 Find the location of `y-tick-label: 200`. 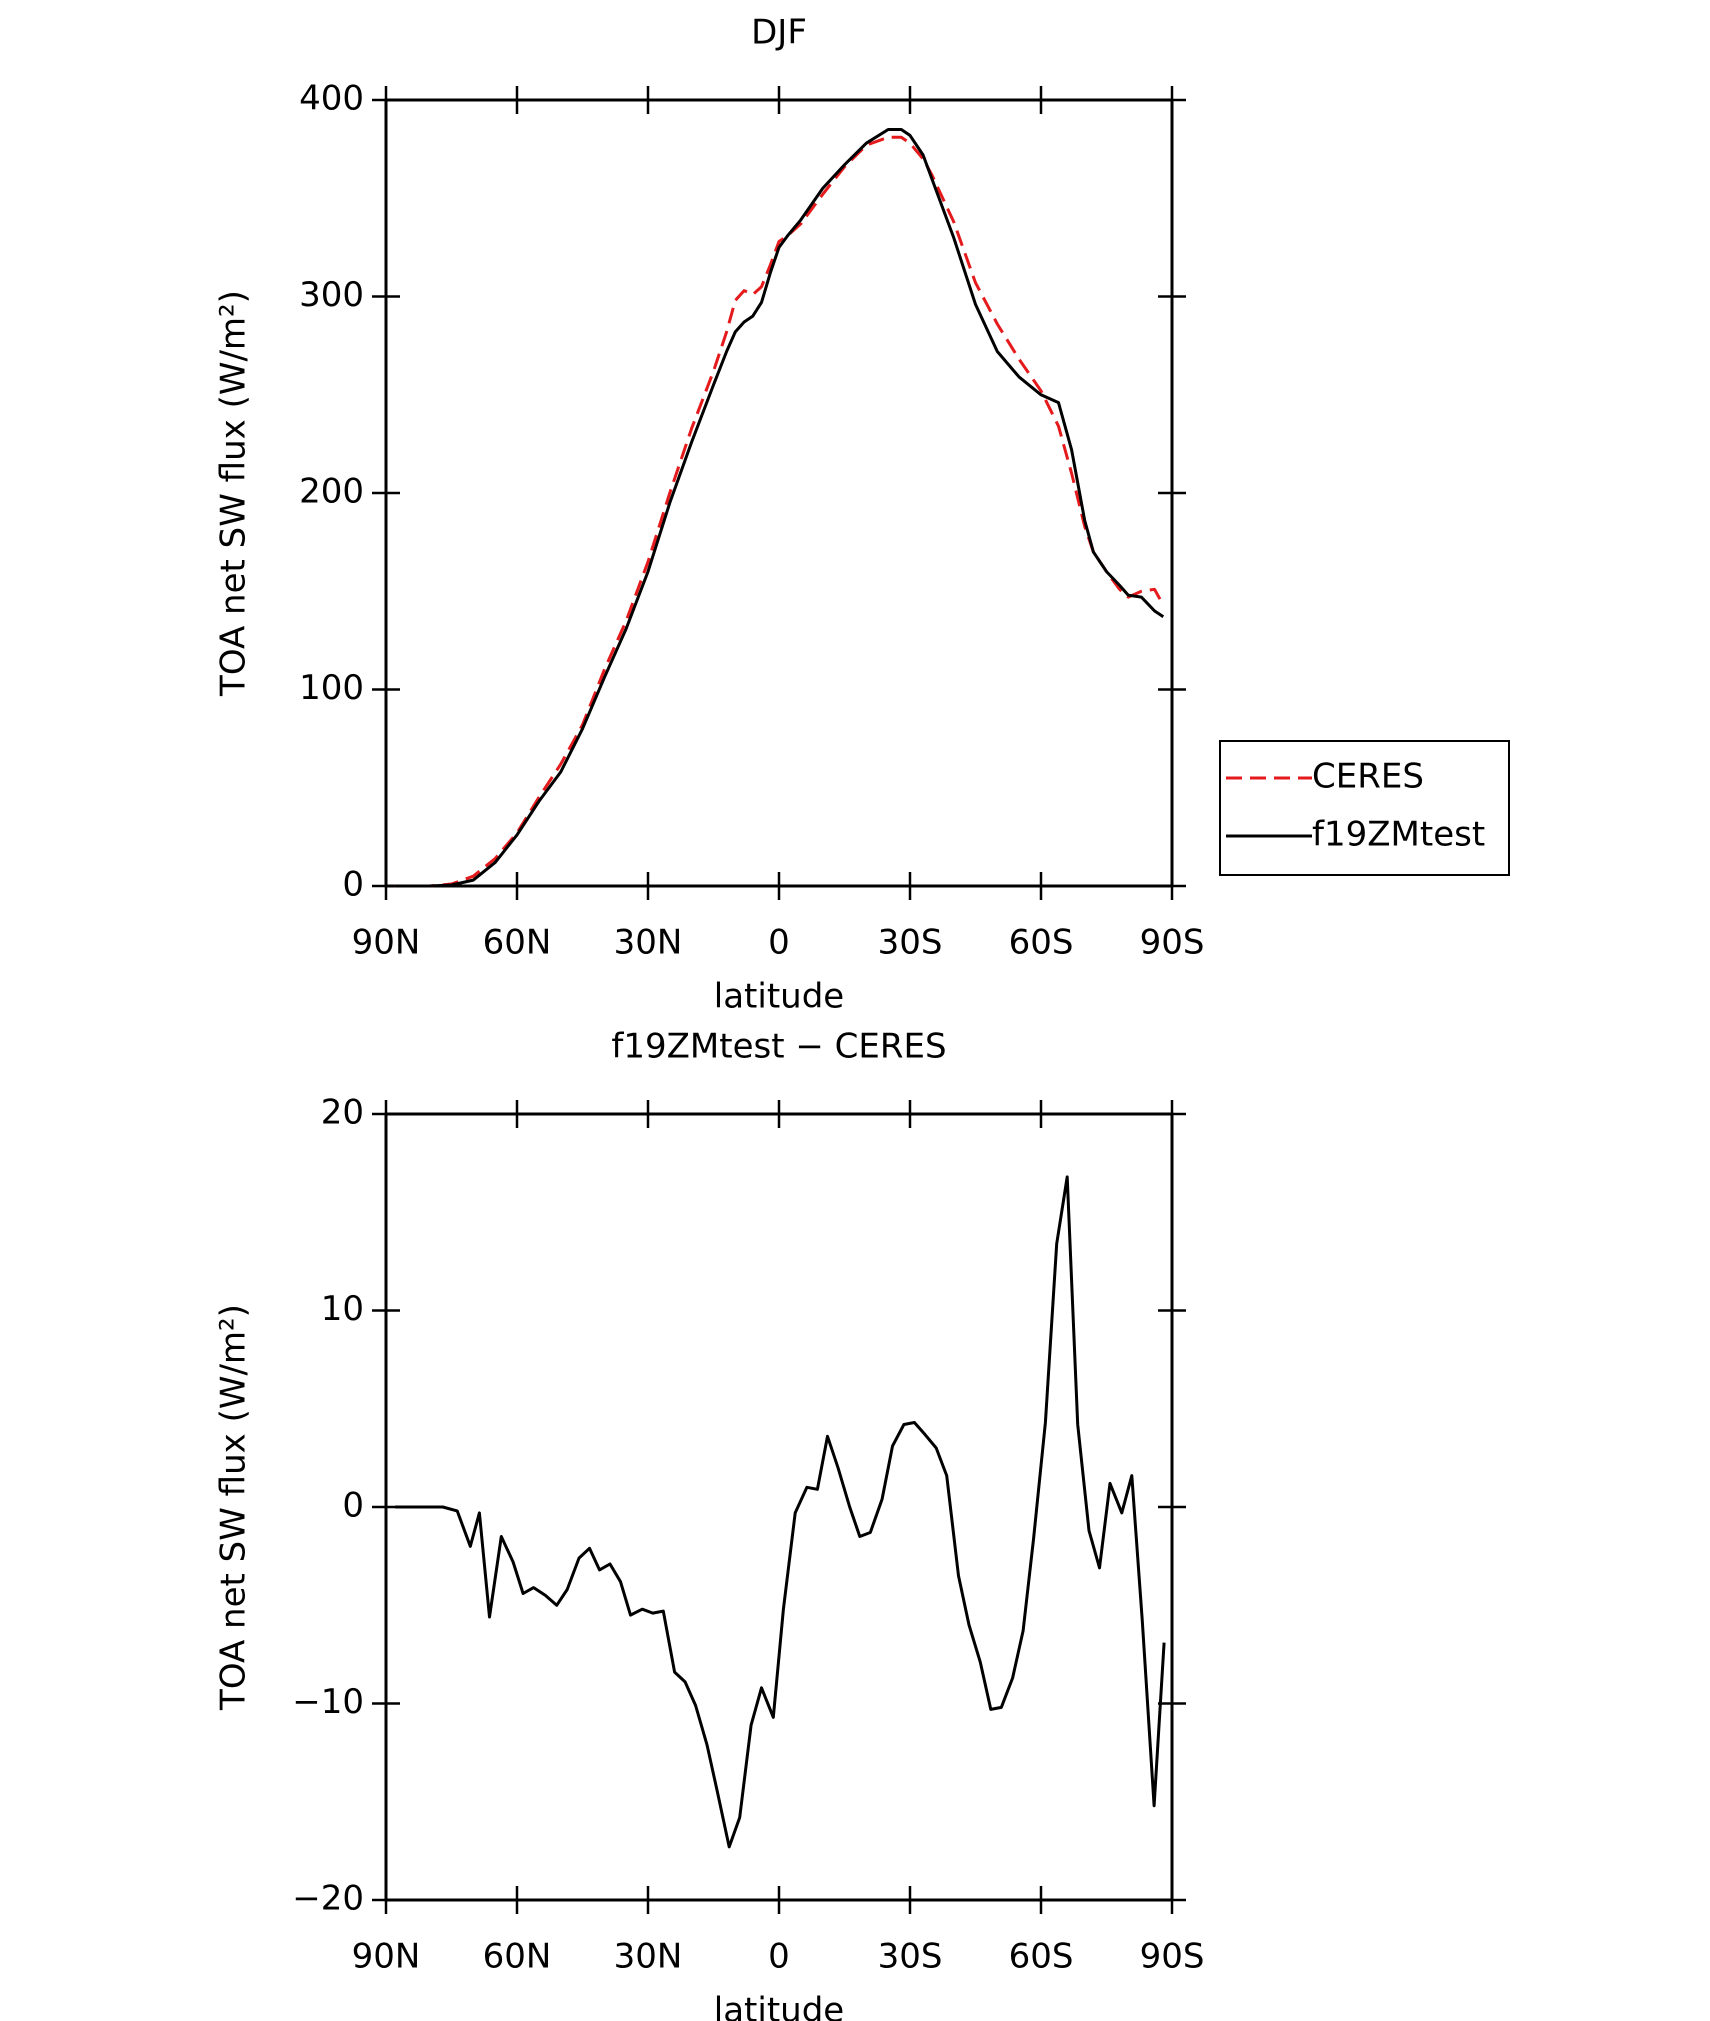

y-tick-label: 200 is located at coordinates (331, 492).